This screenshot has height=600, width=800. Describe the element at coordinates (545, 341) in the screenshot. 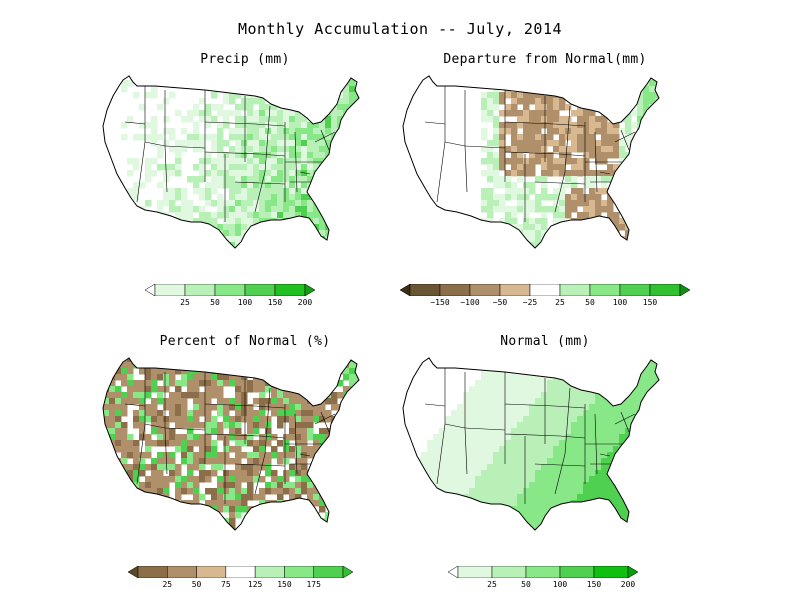

I see `normal-panel-title: Normal (mm)` at that location.